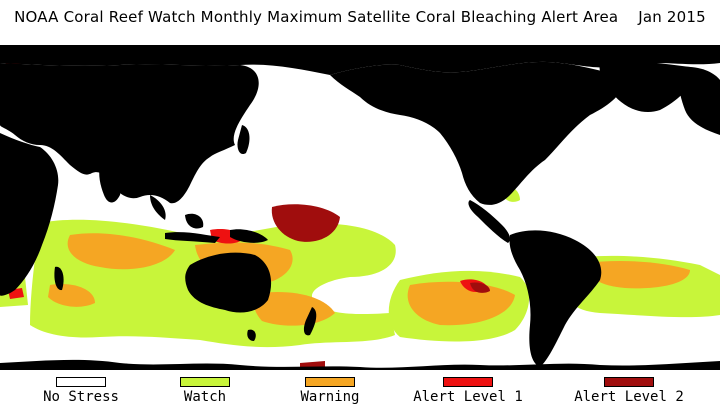 The width and height of the screenshot is (720, 411). Describe the element at coordinates (59, 278) in the screenshot. I see `madagascar` at that location.